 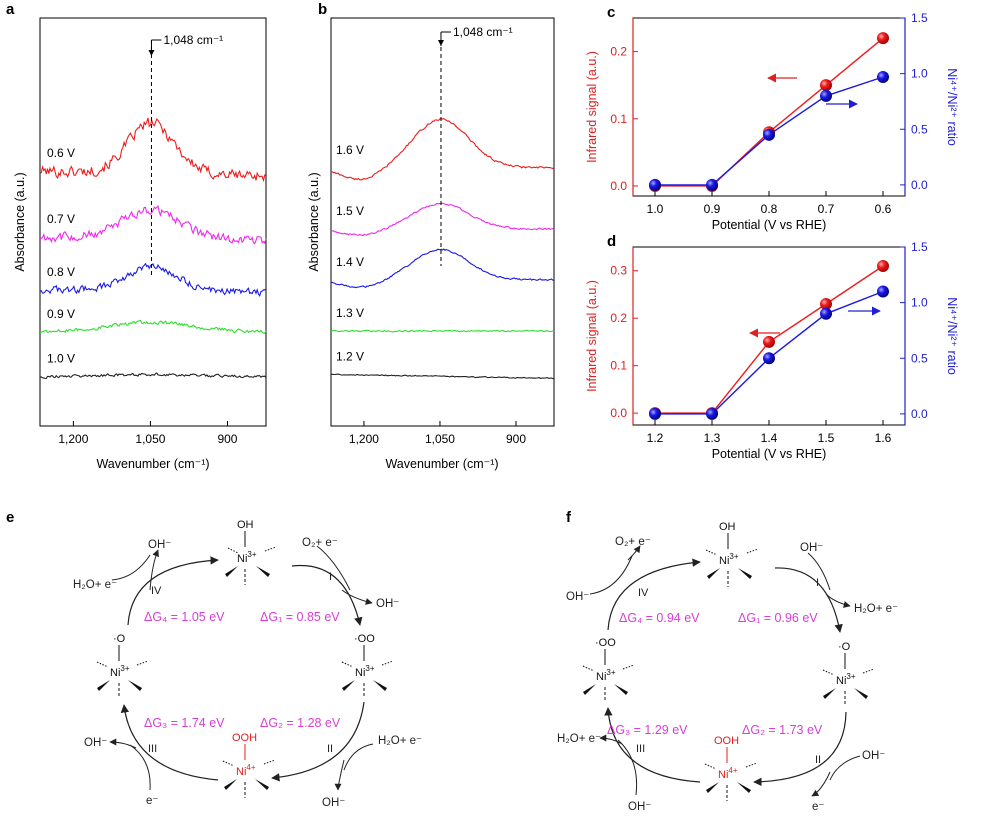 I want to click on voltage-label: 1.5 V, so click(x=350, y=211).